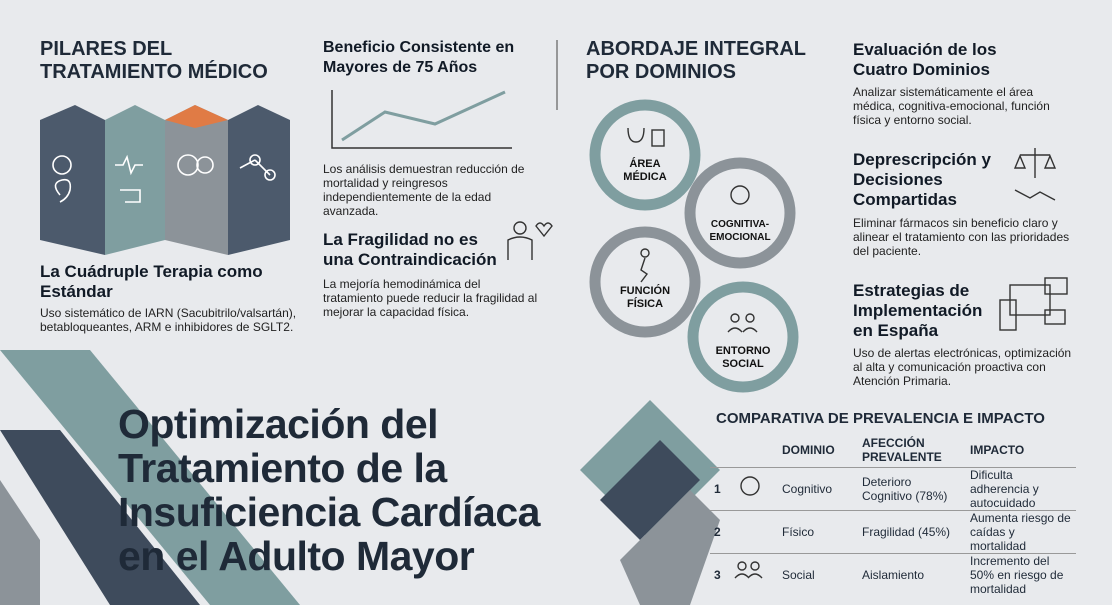 The width and height of the screenshot is (1112, 605). I want to click on cell: Fragilidad (45%), so click(912, 531).